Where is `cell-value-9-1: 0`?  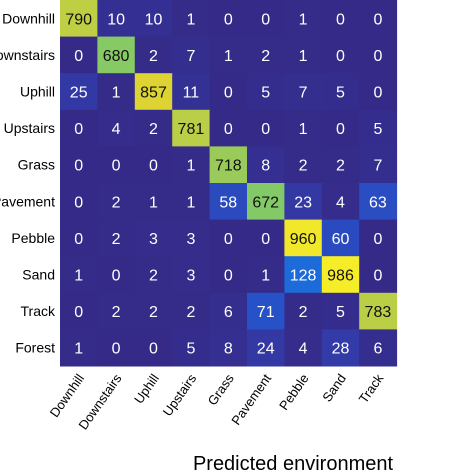 cell-value-9-1: 0 is located at coordinates (116, 349).